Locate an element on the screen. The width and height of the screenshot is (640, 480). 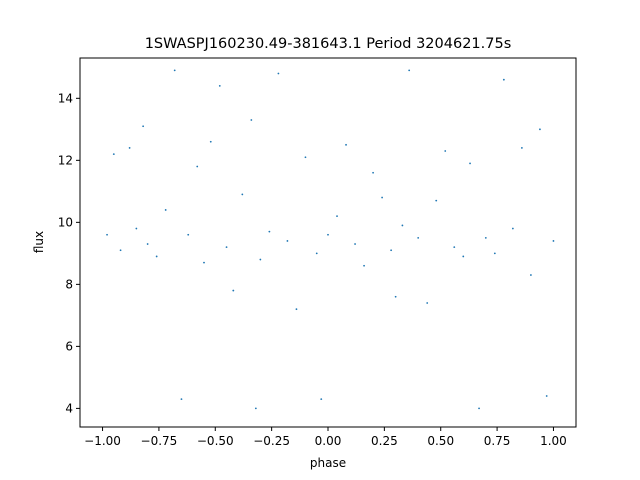
x-tick-label: 0.50 is located at coordinates (440, 441).